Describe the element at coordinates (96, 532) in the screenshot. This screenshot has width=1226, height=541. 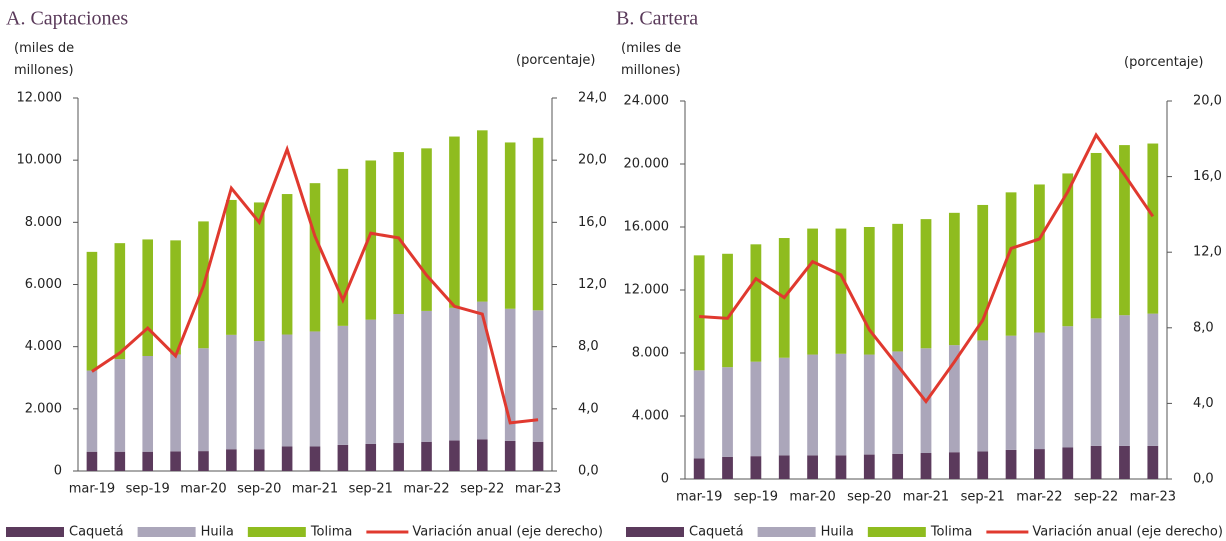
I see `legend-label: Caquetá` at that location.